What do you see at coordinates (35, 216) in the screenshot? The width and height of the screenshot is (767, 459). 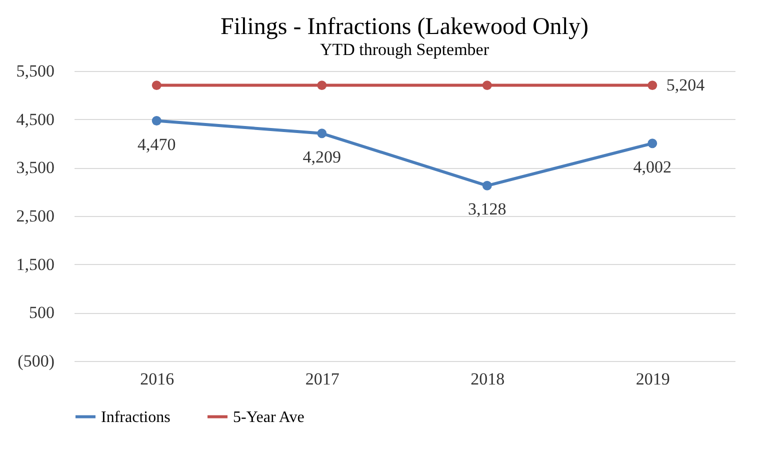 I see `y-tick-label: 2,500` at bounding box center [35, 216].